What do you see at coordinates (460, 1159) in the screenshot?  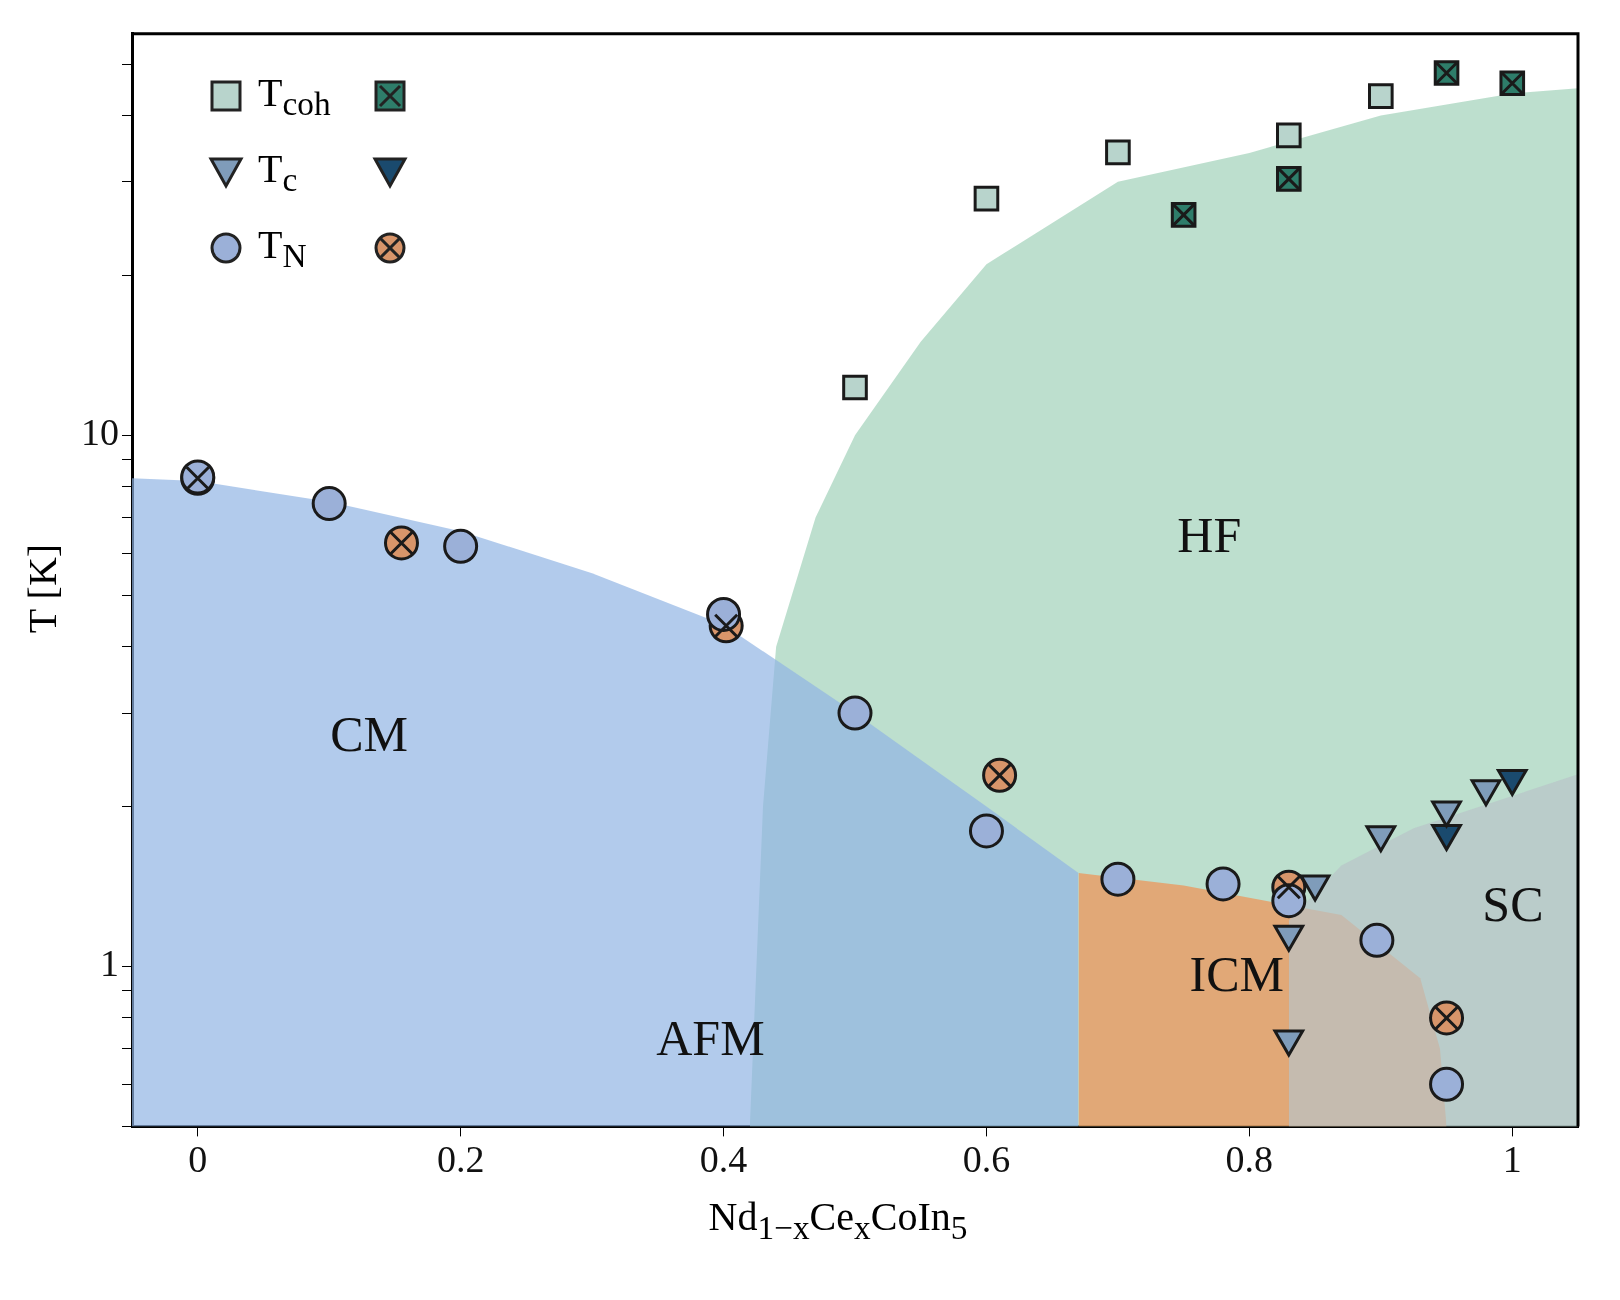 I see `x-tick-label: 0.2` at bounding box center [460, 1159].